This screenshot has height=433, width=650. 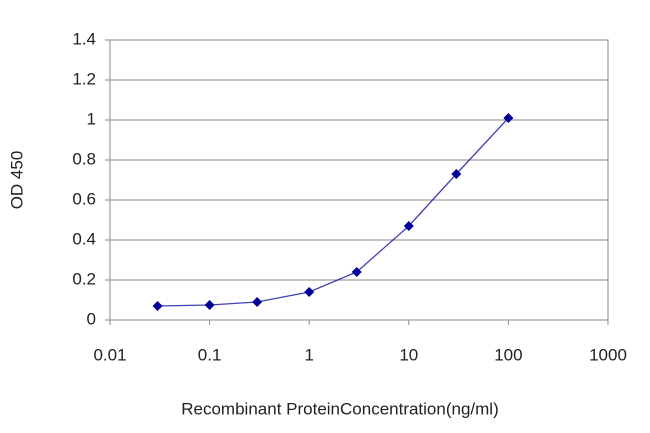 I want to click on x-tick-label: 0.01, so click(x=109, y=354).